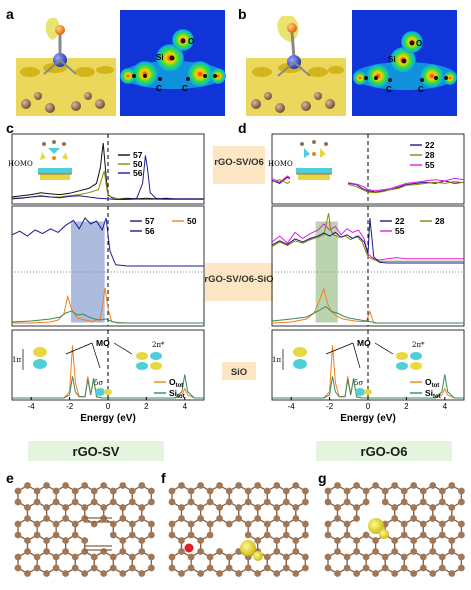 The image size is (471, 590). Describe the element at coordinates (150, 231) in the screenshot. I see `legend-label: 56` at that location.